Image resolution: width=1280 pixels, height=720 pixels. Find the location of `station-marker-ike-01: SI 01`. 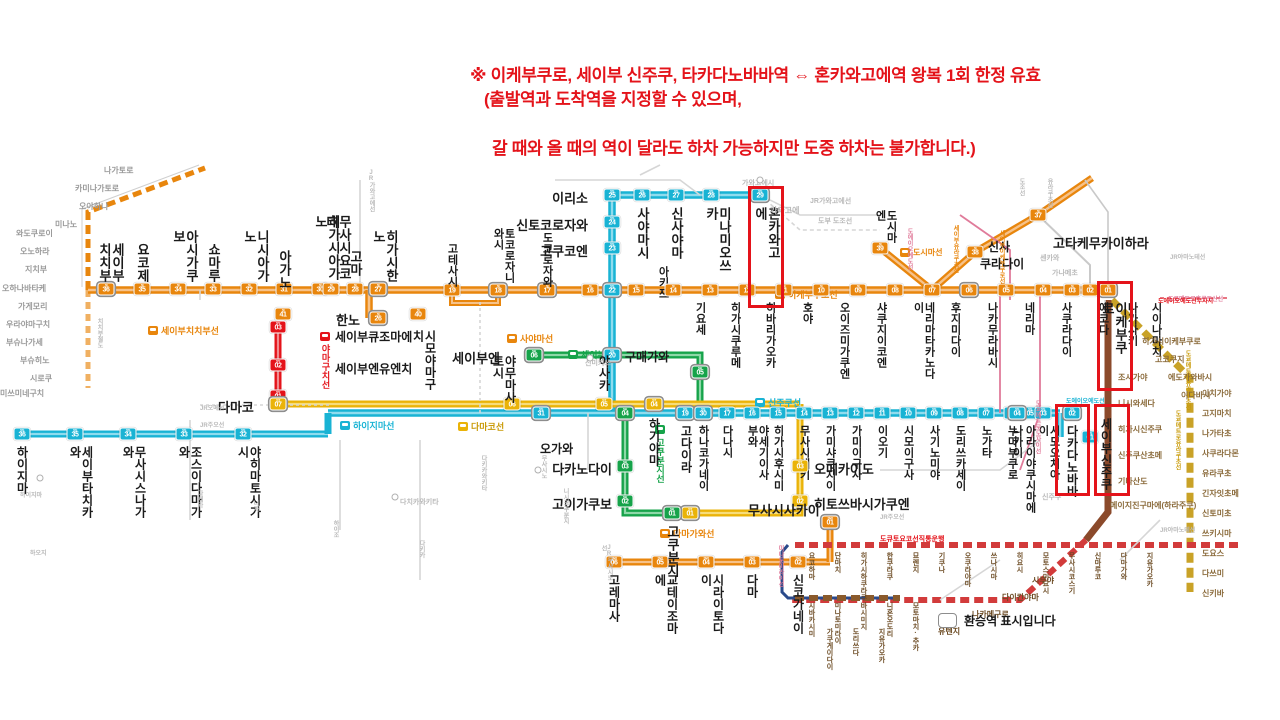

station-marker-ike-01: SI 01 is located at coordinates (1108, 290).